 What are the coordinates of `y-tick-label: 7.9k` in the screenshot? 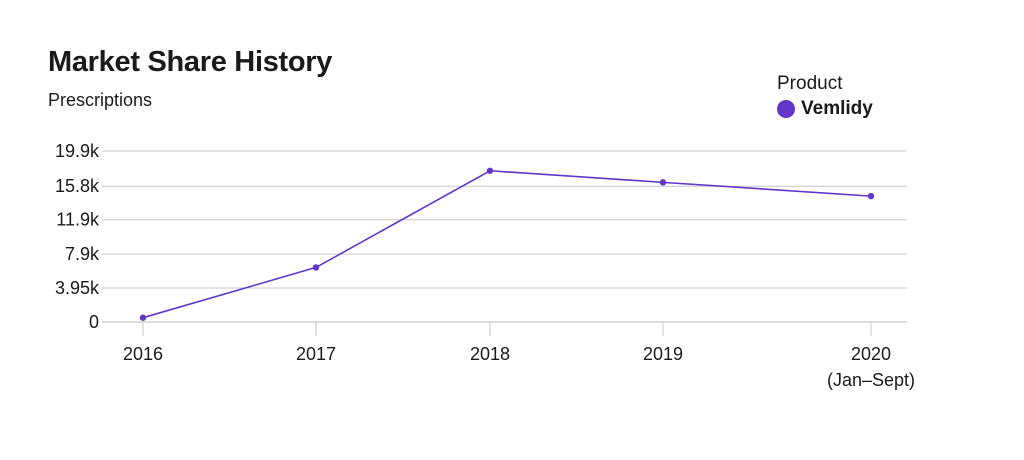 It's located at (82, 254).